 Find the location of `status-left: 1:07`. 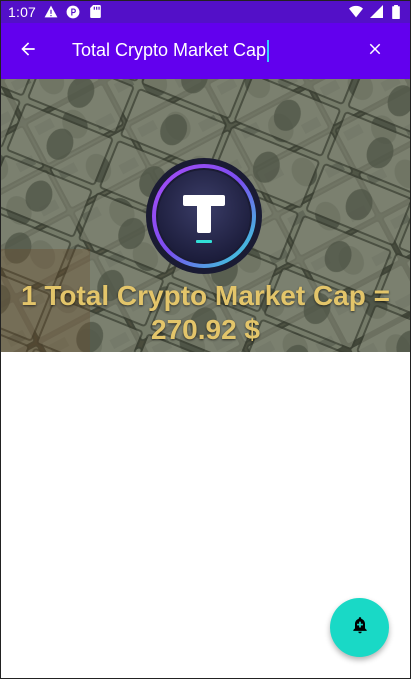

status-left: 1:07 is located at coordinates (55, 12).